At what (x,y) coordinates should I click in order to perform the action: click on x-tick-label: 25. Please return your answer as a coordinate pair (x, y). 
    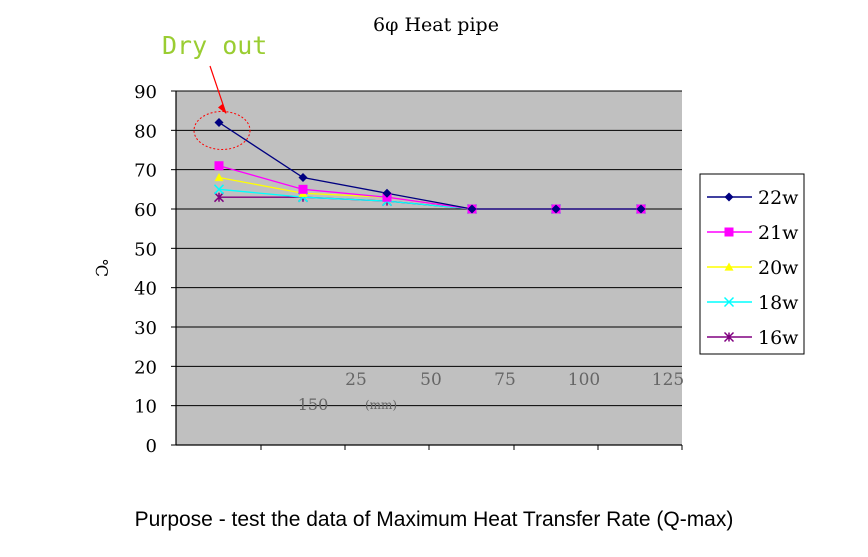
    Looking at the image, I should click on (356, 380).